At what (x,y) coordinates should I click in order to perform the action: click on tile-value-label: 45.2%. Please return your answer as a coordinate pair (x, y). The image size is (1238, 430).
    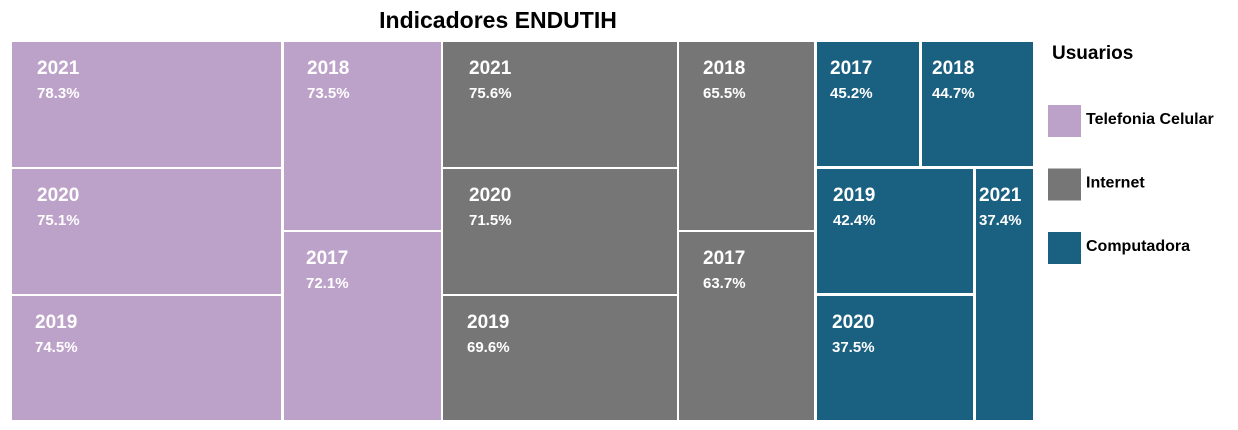
    Looking at the image, I should click on (851, 93).